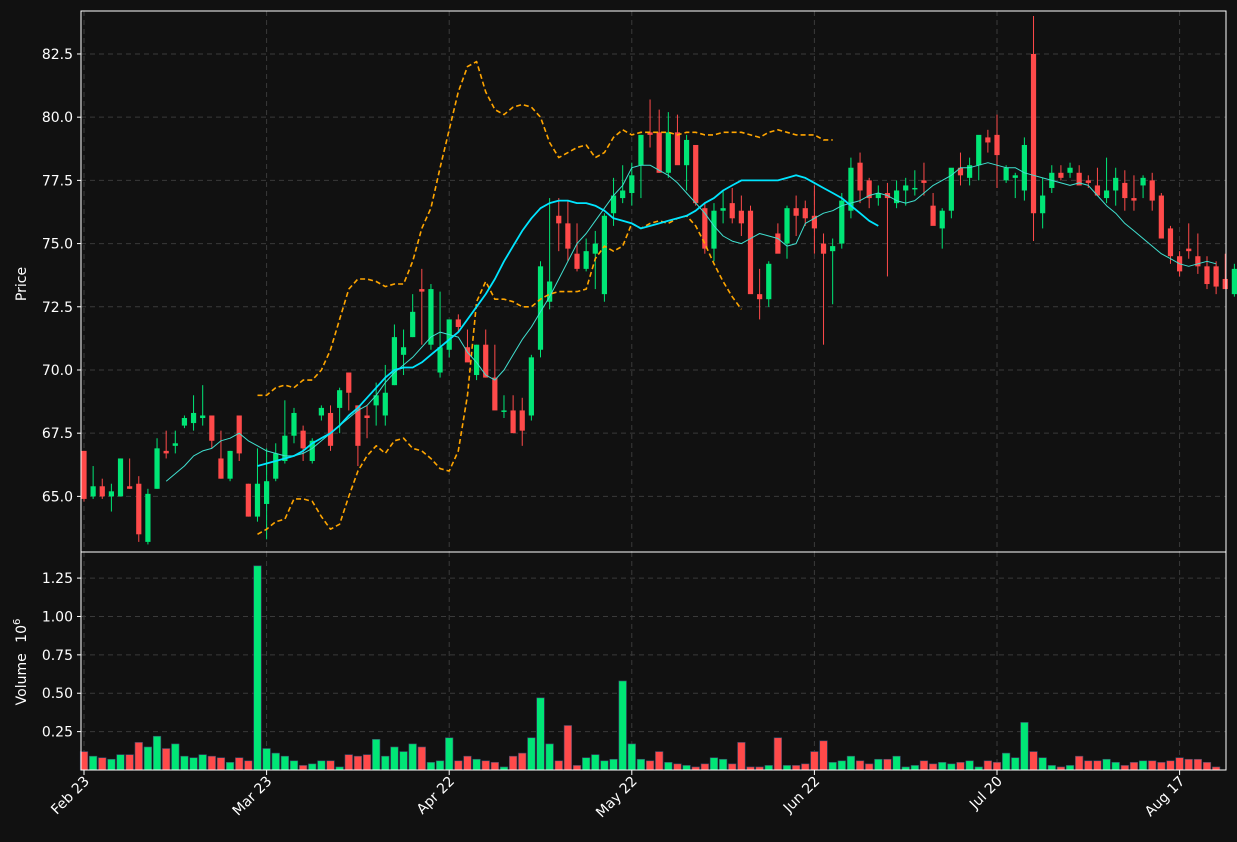  I want to click on bollinger-lower-line, so click(500, 375).